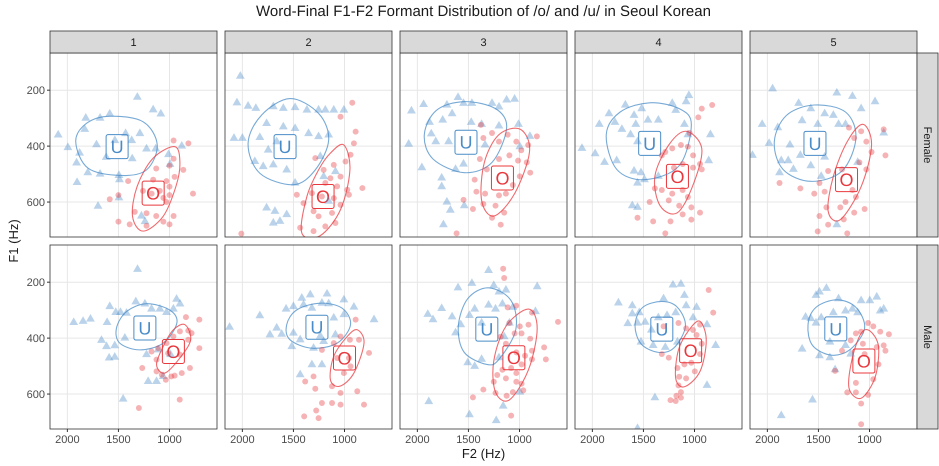 The height and width of the screenshot is (466, 939). I want to click on chart-title: 2, so click(308, 43).